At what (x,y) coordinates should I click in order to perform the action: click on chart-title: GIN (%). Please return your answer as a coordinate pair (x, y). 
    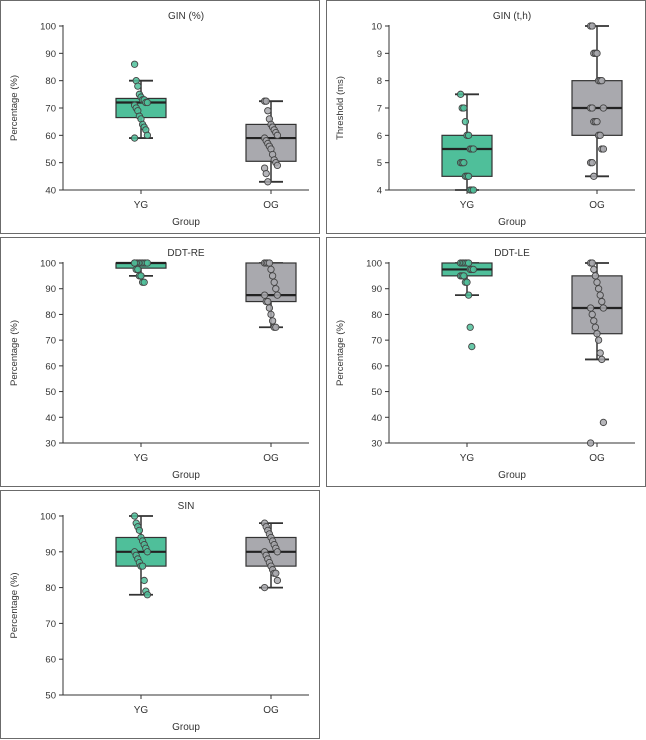
    Looking at the image, I should click on (186, 16).